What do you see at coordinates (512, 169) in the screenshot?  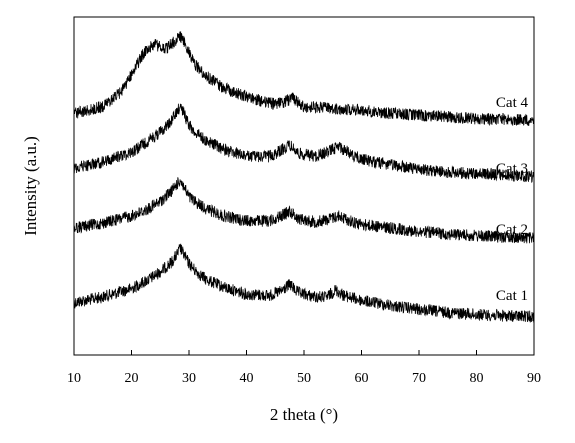 I see `series-label-cat-3: Cat 3` at bounding box center [512, 169].